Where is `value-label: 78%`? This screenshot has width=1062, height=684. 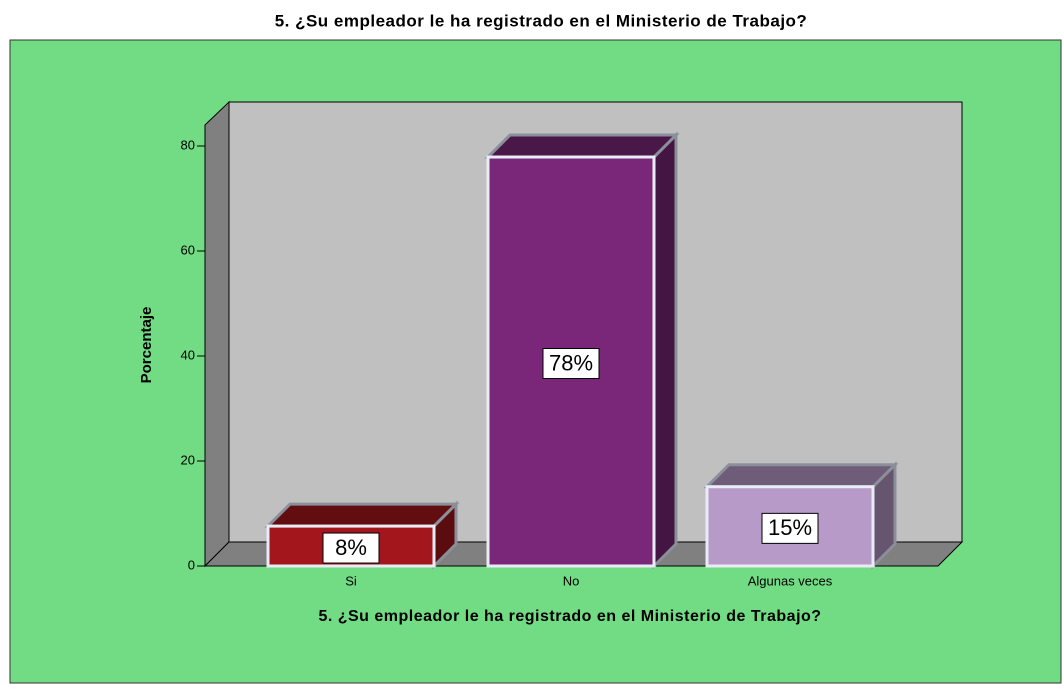
value-label: 78% is located at coordinates (571, 362).